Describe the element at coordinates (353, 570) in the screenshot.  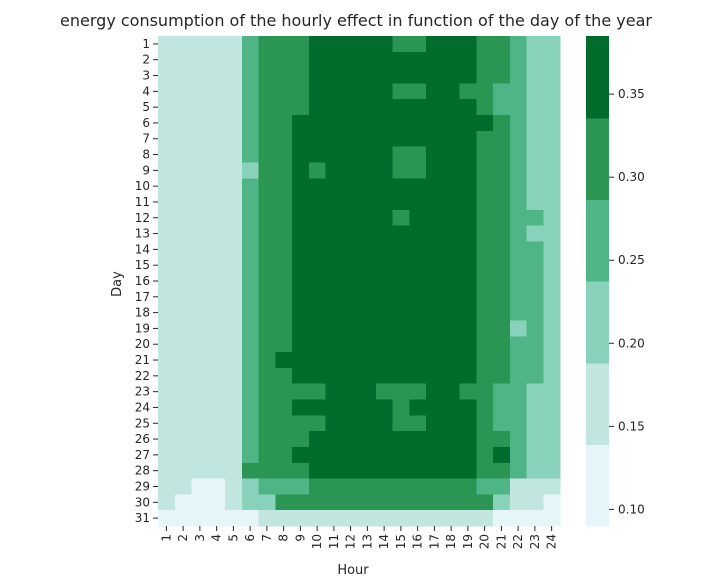
I see `x-axis-label: Hour` at that location.